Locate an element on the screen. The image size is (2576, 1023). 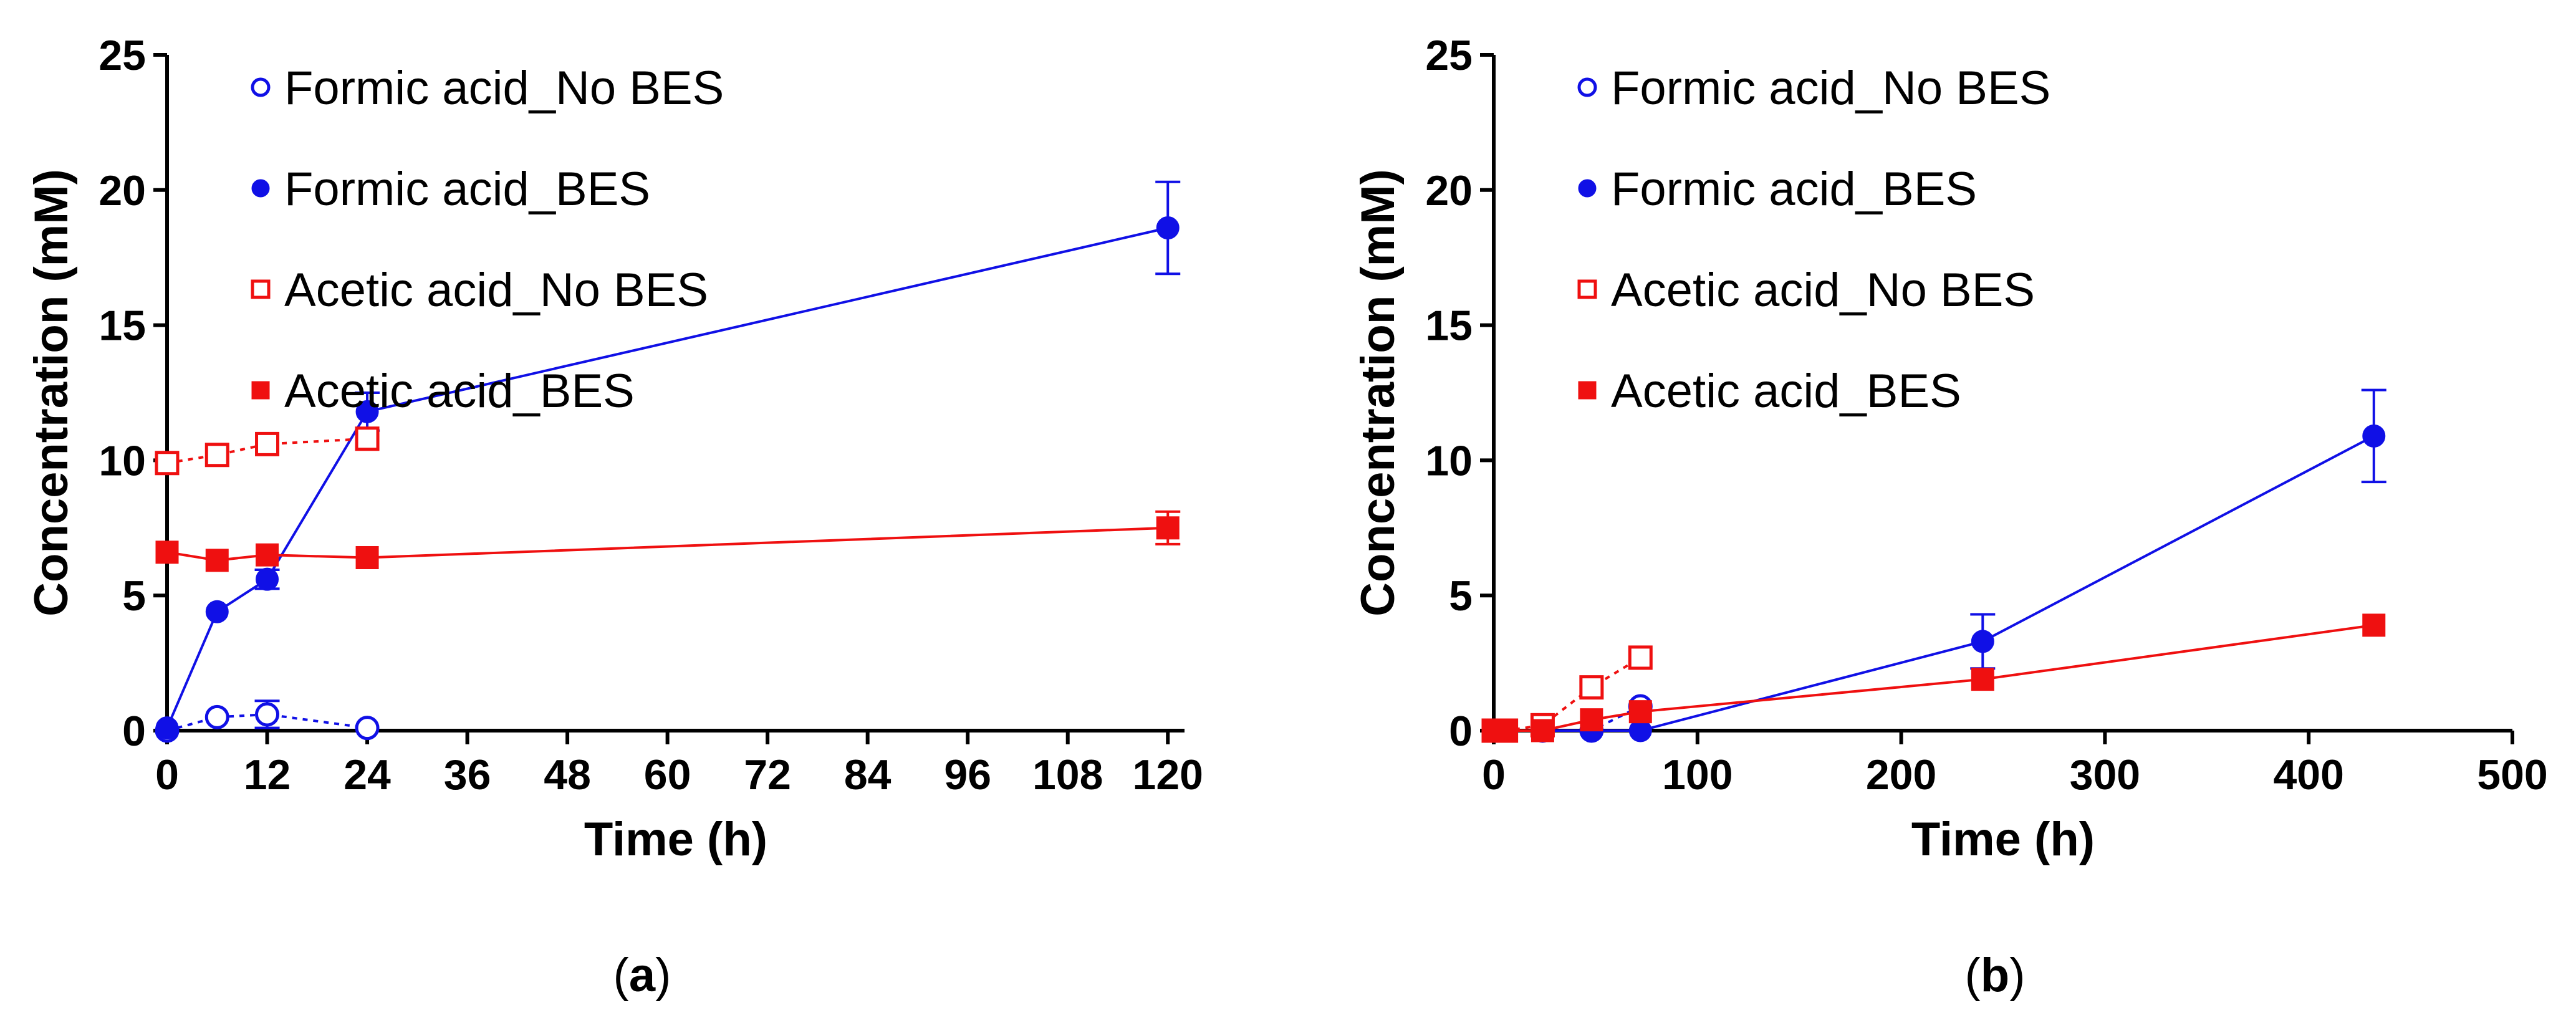
legend-item: Formic acid_No BES is located at coordinates (487, 88).